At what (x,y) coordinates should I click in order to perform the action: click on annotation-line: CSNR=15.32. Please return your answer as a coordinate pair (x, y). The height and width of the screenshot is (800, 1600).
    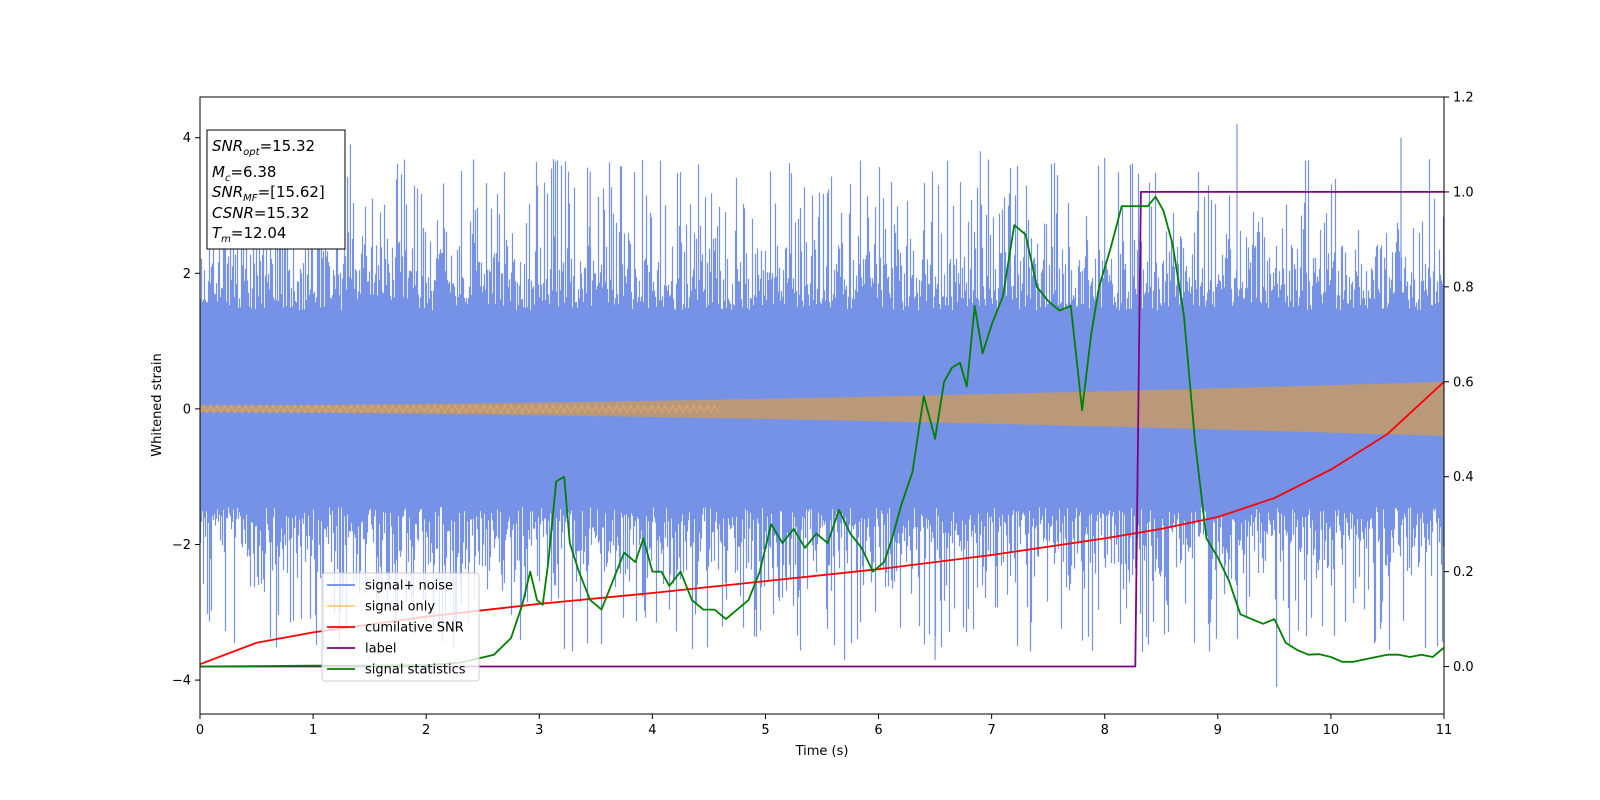
    Looking at the image, I should click on (260, 213).